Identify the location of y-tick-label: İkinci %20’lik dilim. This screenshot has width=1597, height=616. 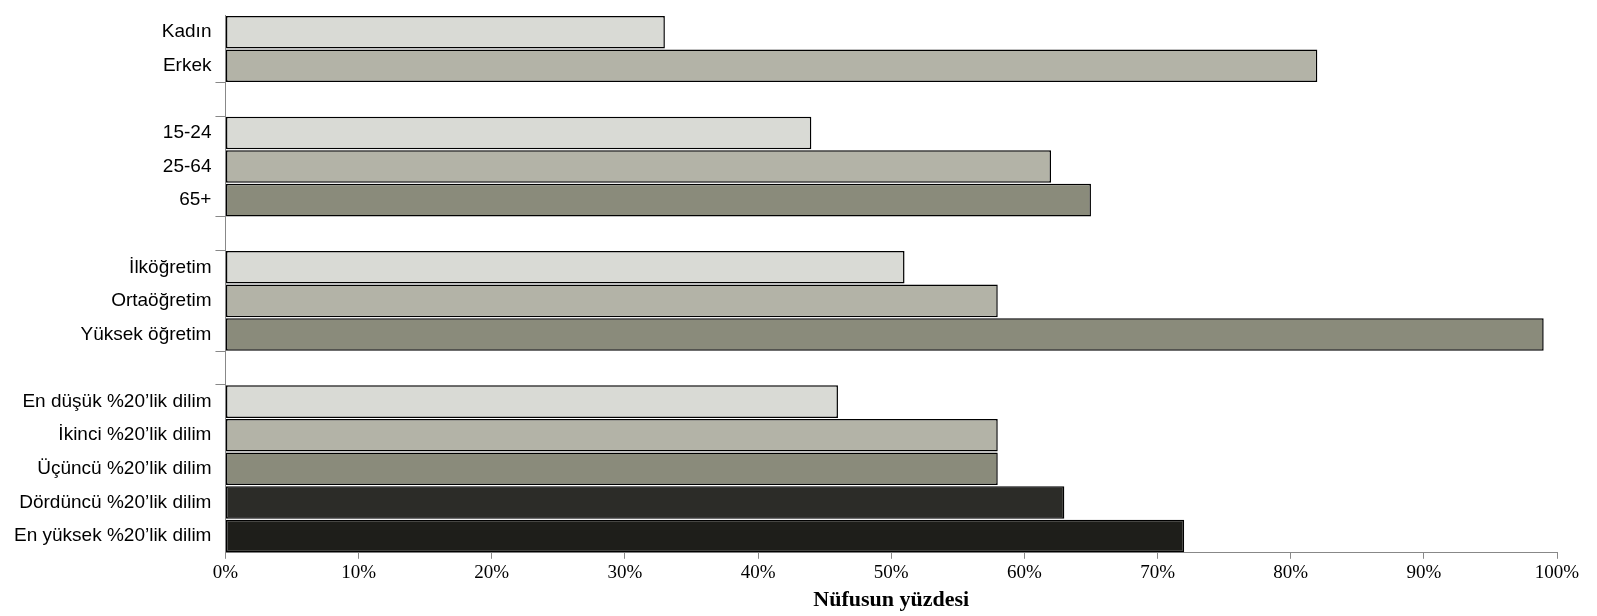
(135, 434).